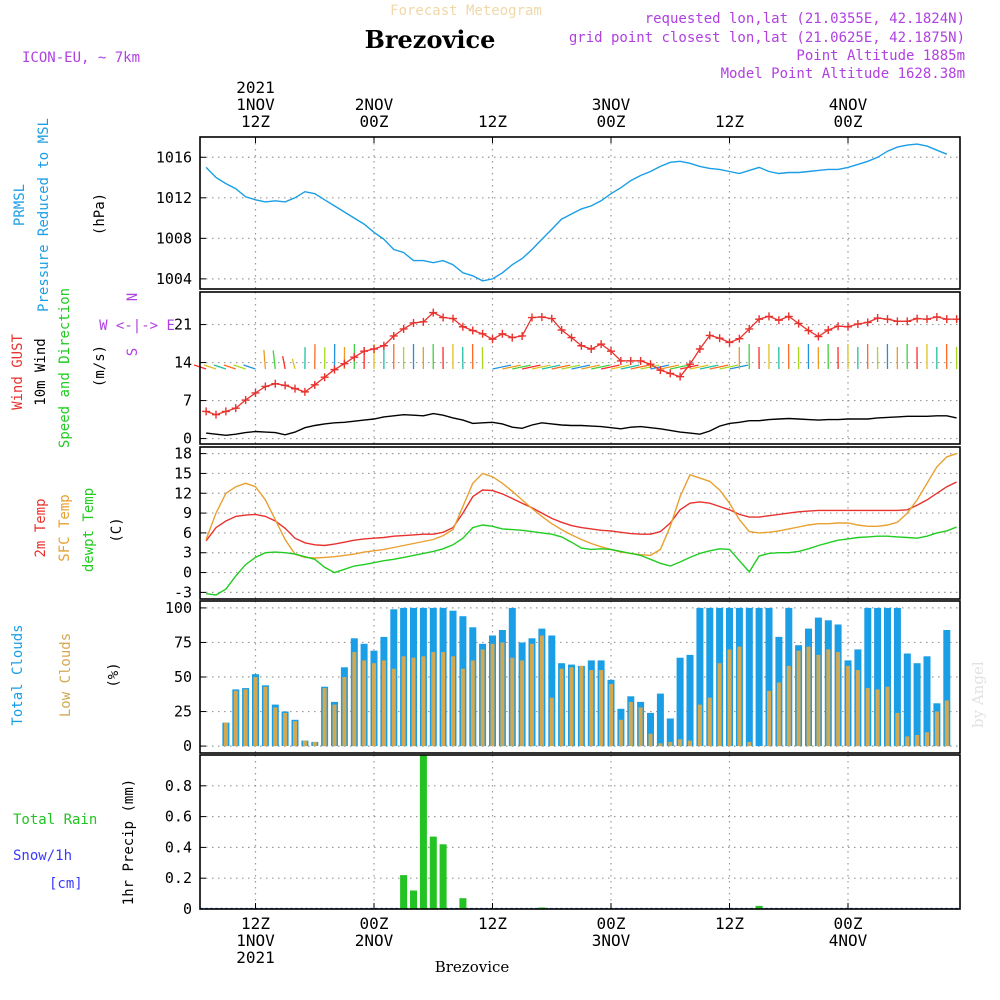  I want to click on y-tick-label: 6, so click(187, 533).